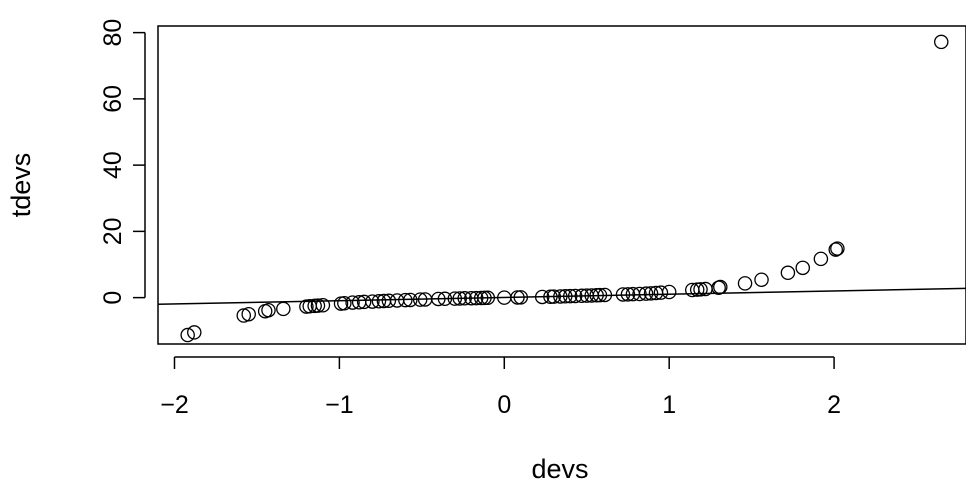 Image resolution: width=966 pixels, height=491 pixels. I want to click on y-tick-label: 20, so click(113, 231).